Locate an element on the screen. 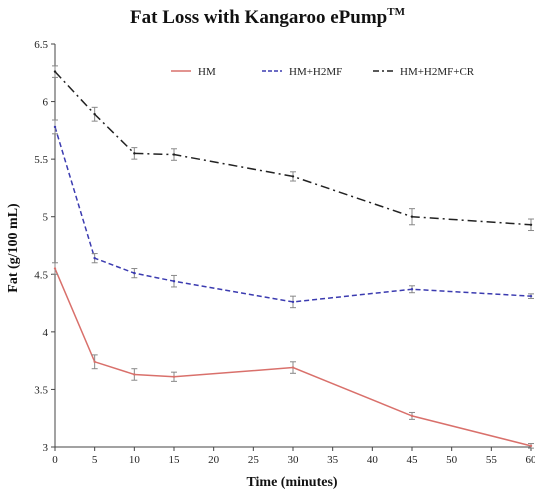  legend: HM HM+H2MF HM+H2MF+CR is located at coordinates (323, 72).